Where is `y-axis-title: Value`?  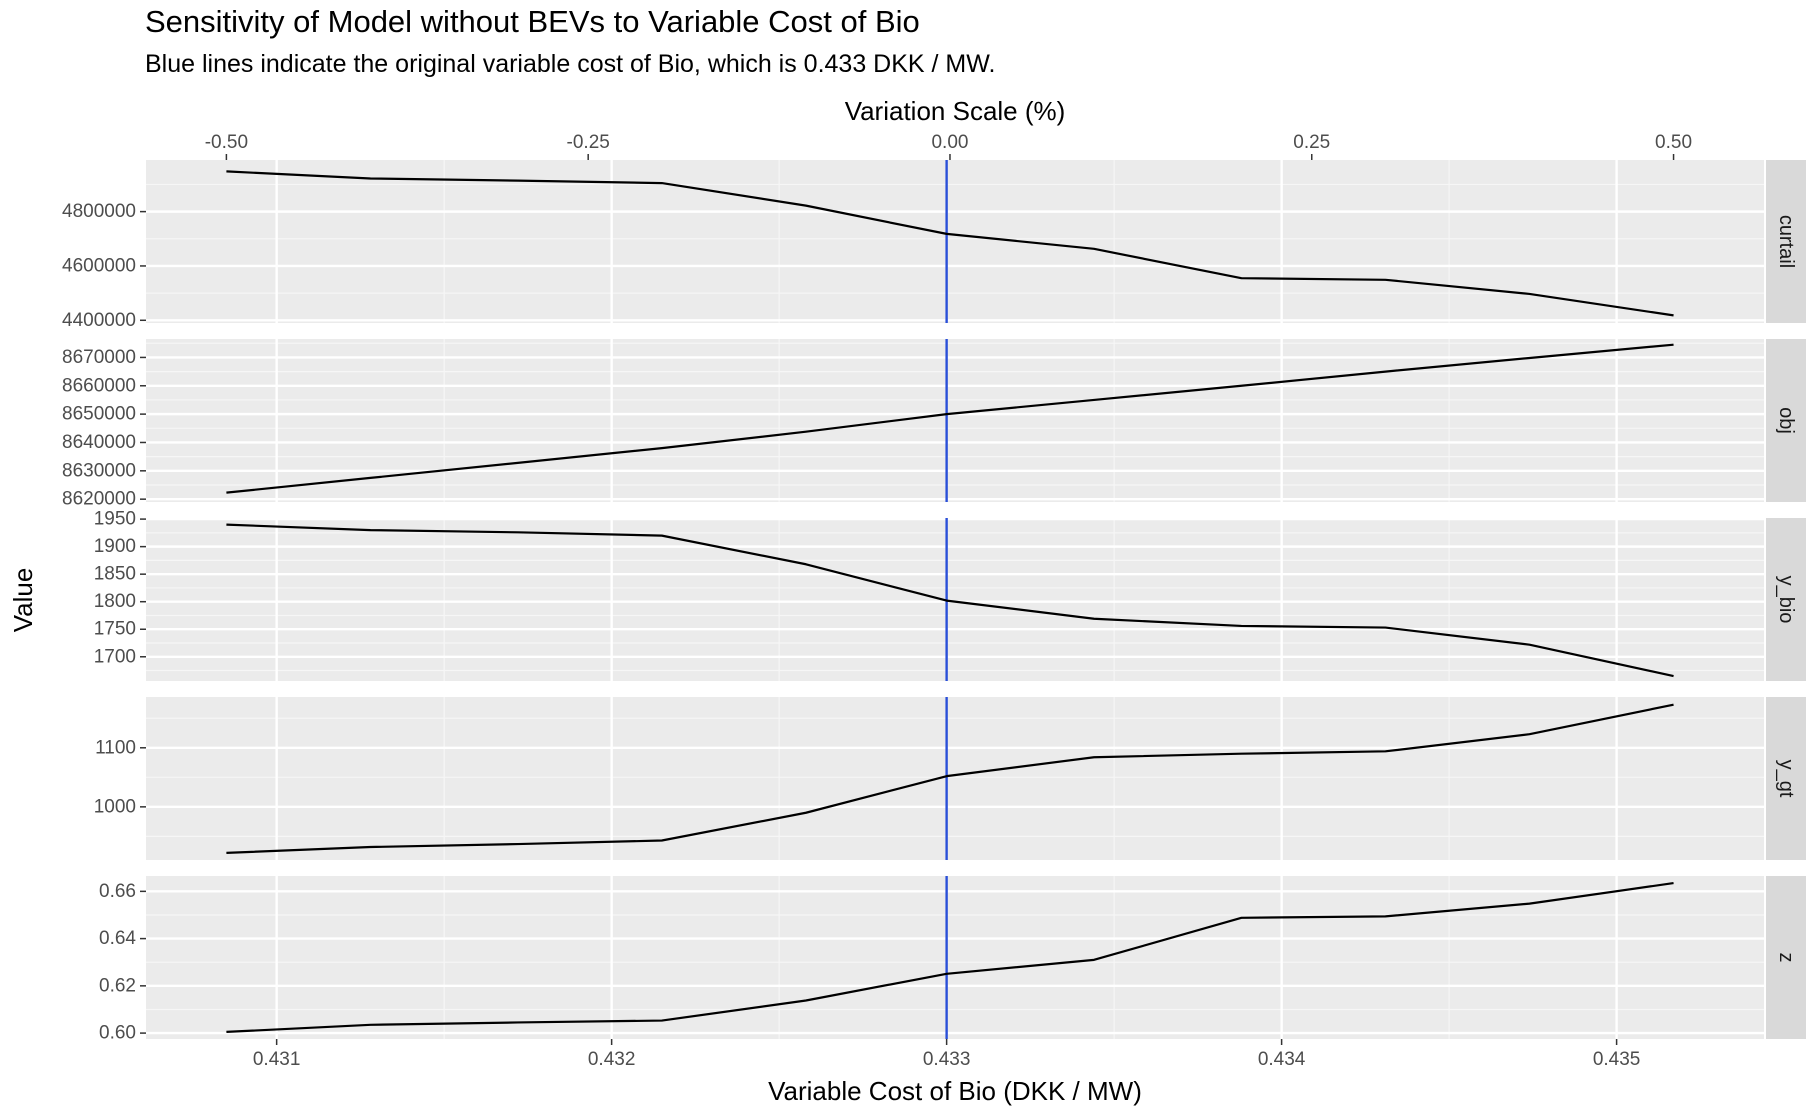
y-axis-title: Value is located at coordinates (23, 600).